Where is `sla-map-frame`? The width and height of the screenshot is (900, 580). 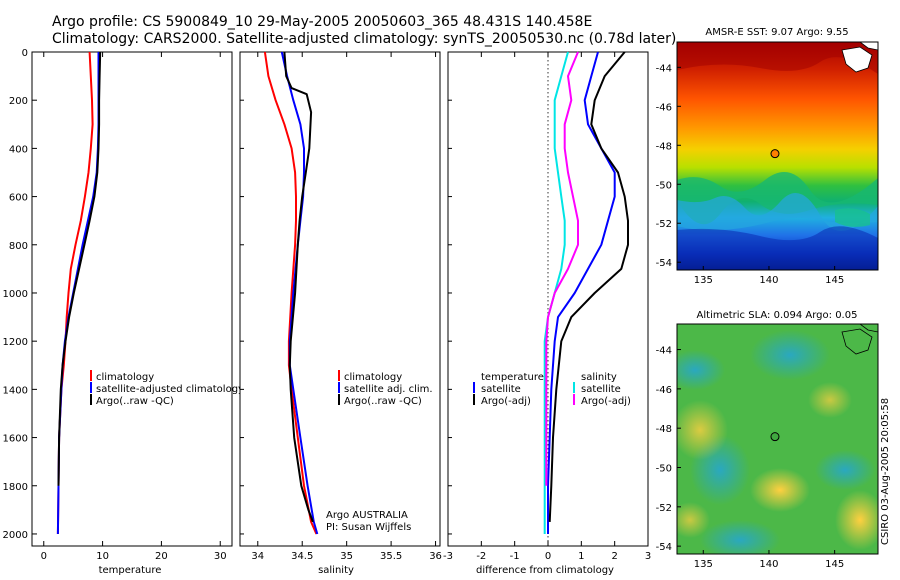 sla-map-frame is located at coordinates (777, 439).